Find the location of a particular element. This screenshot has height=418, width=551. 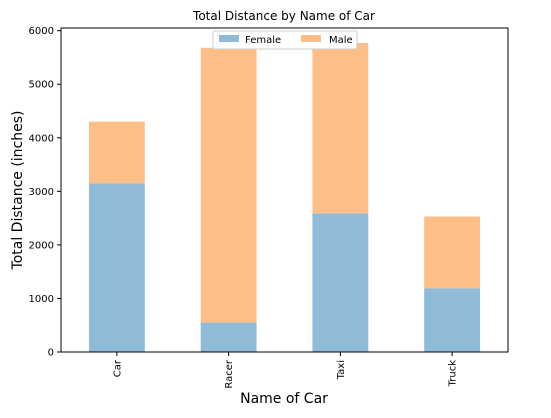

x-tick-label-racer: Racer is located at coordinates (229, 374).